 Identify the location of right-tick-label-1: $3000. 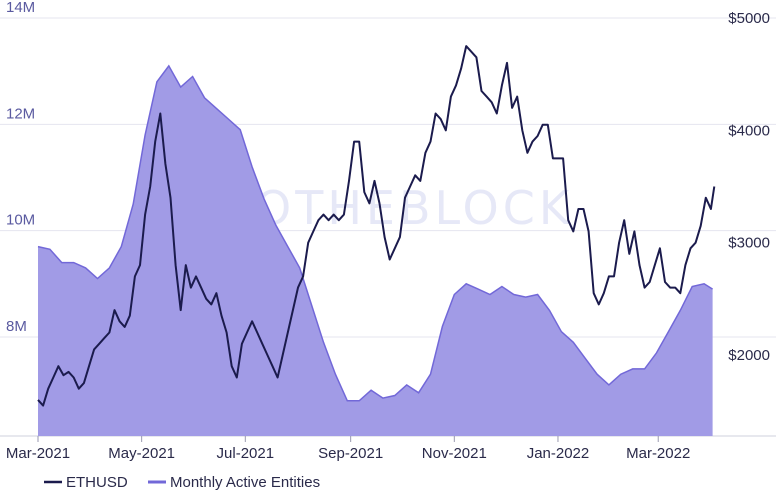
(749, 243).